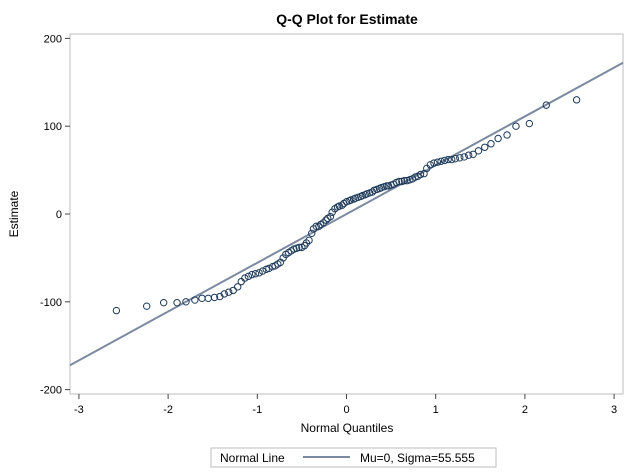 The width and height of the screenshot is (630, 473). I want to click on y-tick-label: 200, so click(53, 39).